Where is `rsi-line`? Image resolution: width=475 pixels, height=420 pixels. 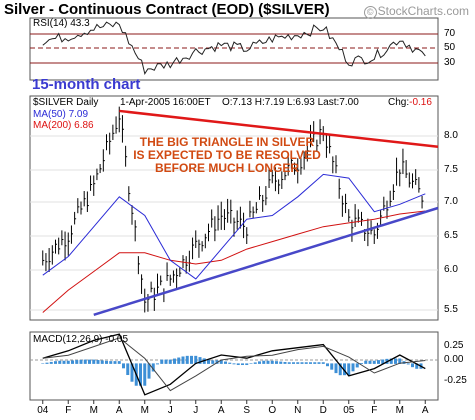 rsi-line is located at coordinates (234, 48).